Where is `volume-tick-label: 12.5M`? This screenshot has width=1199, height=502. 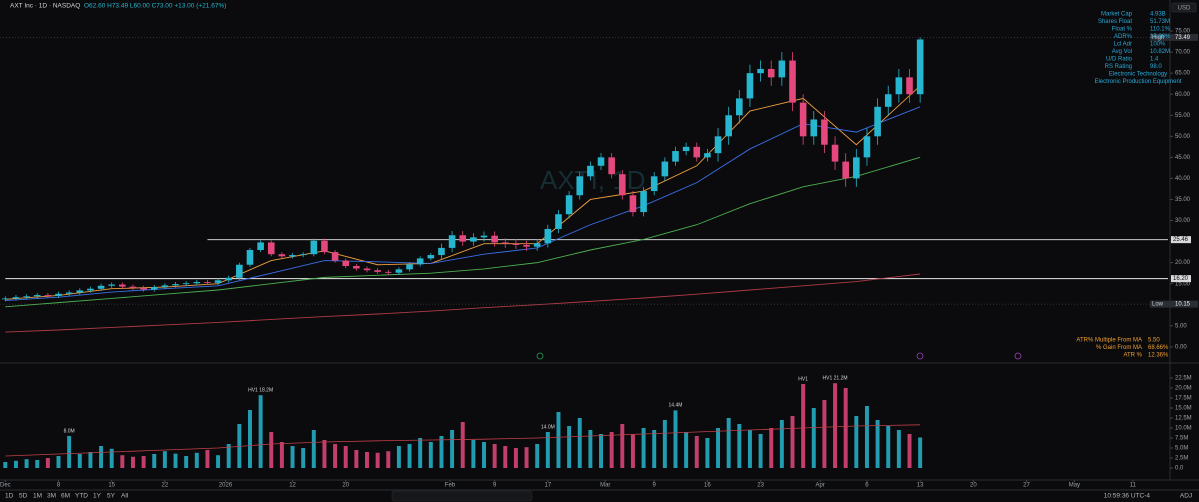 volume-tick-label: 12.5M is located at coordinates (1183, 419).